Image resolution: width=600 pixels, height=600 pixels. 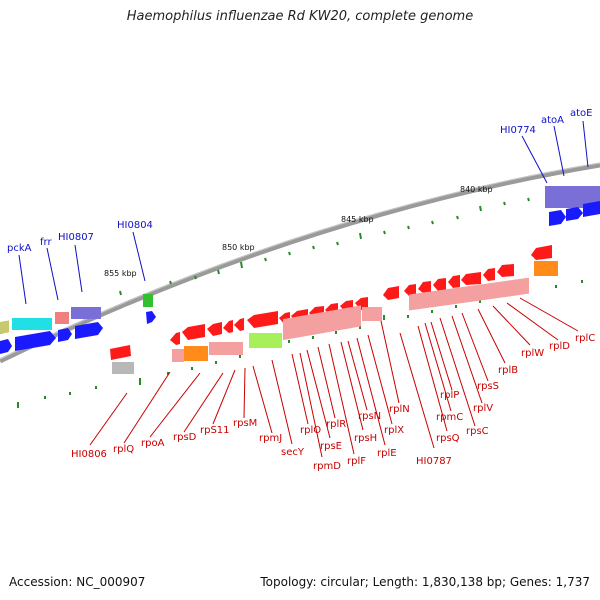 I want to click on gene-label-rpsd: rpsD, so click(x=185, y=437).